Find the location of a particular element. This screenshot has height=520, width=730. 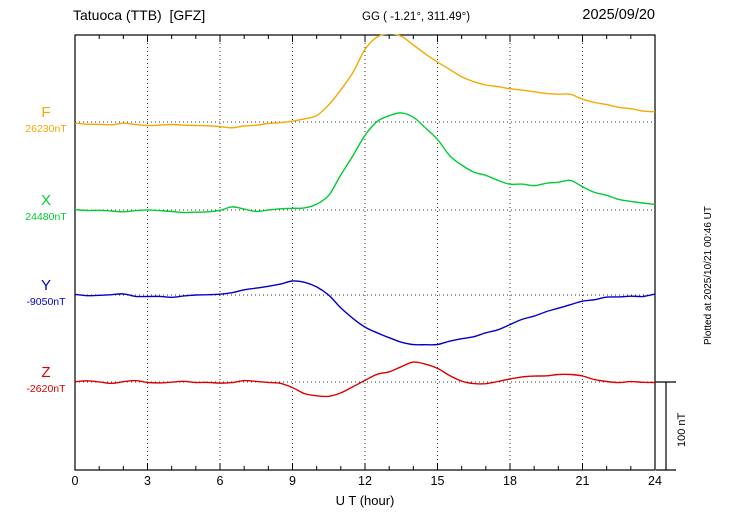

x-axis-title: U T (hour) is located at coordinates (365, 500).